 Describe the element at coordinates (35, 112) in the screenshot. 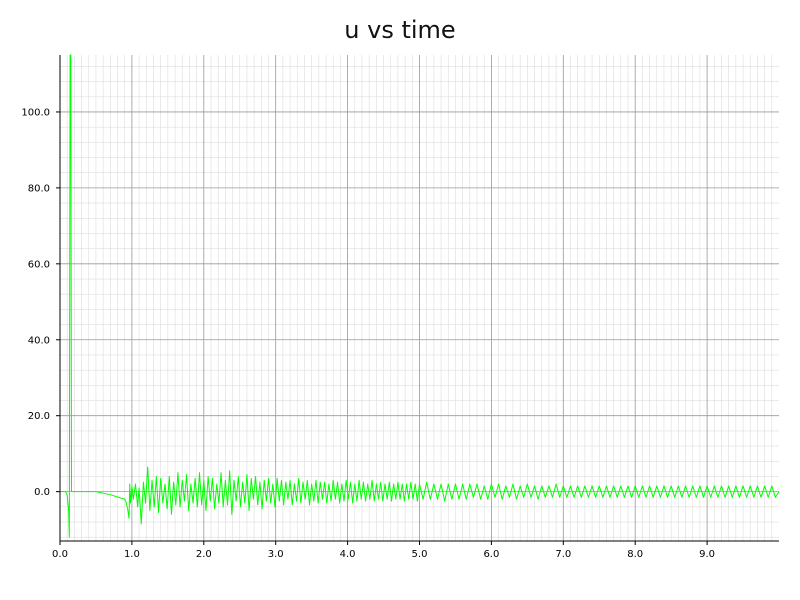

I see `y-tick-label: 100.0` at that location.